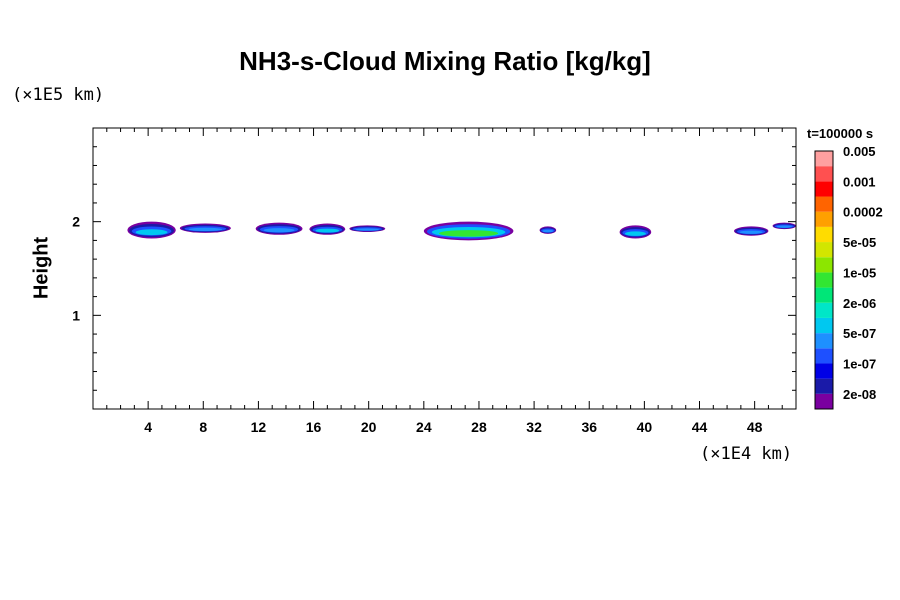 The height and width of the screenshot is (600, 900). What do you see at coordinates (859, 333) in the screenshot?
I see `colorbar-label: 5e-07` at bounding box center [859, 333].